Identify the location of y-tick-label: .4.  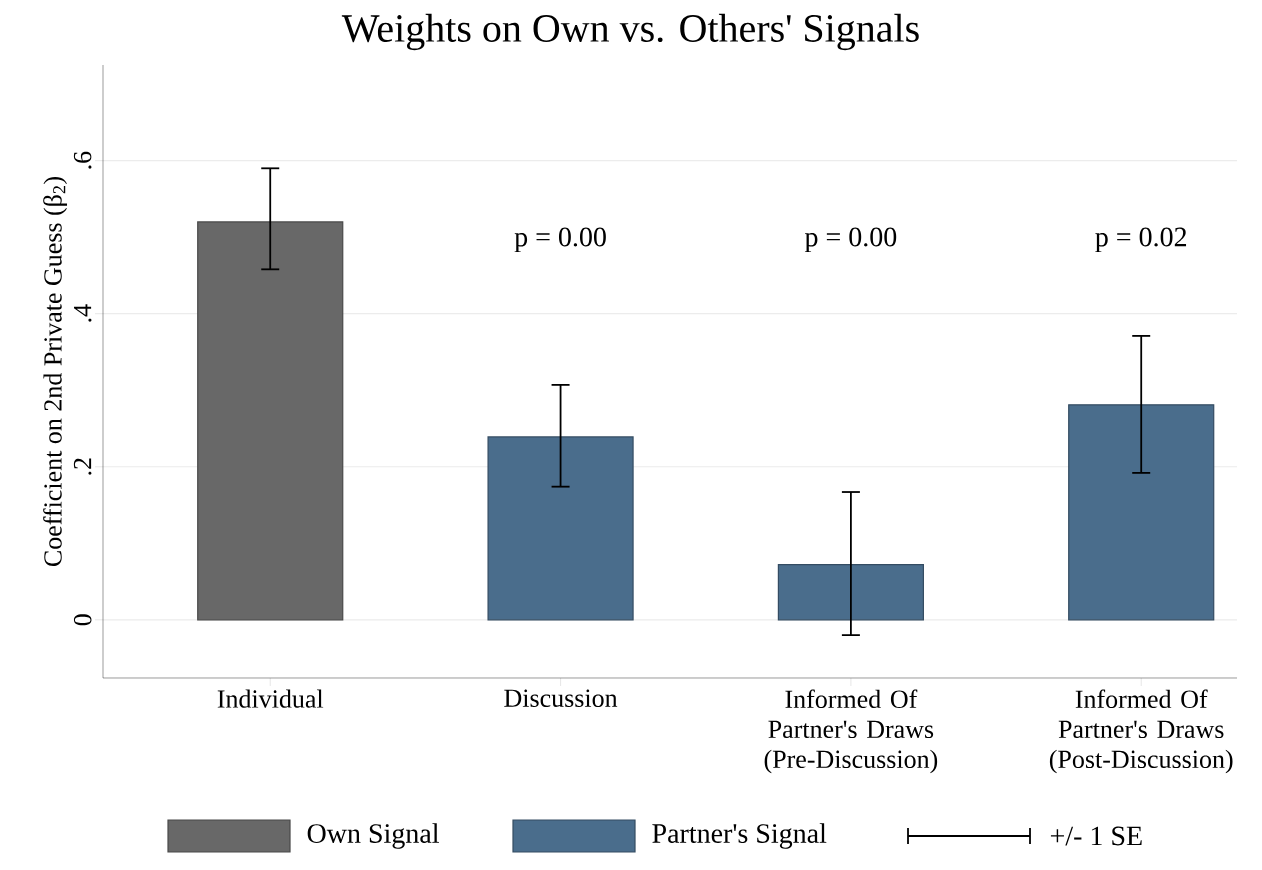
(83, 313).